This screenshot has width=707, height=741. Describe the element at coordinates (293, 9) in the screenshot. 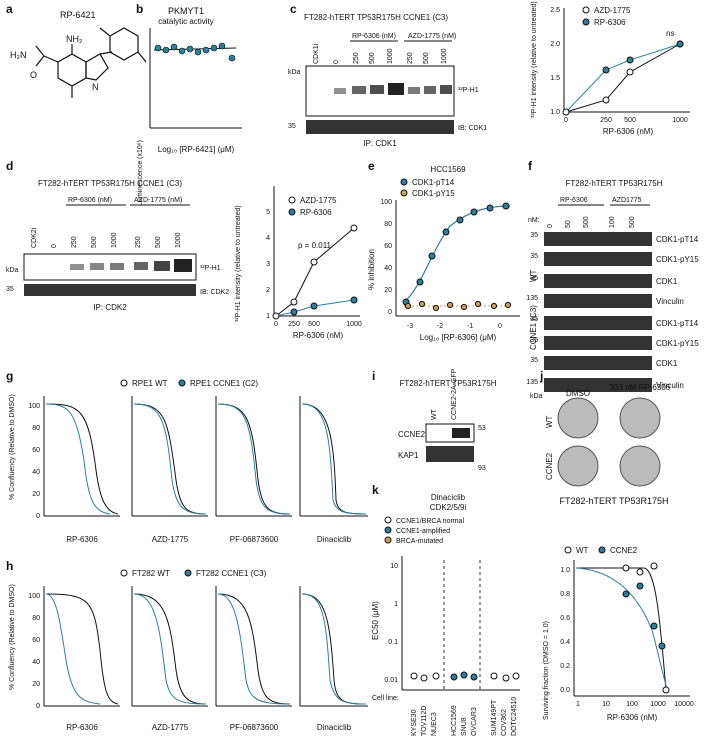

I see `panel-letter-c: c` at that location.